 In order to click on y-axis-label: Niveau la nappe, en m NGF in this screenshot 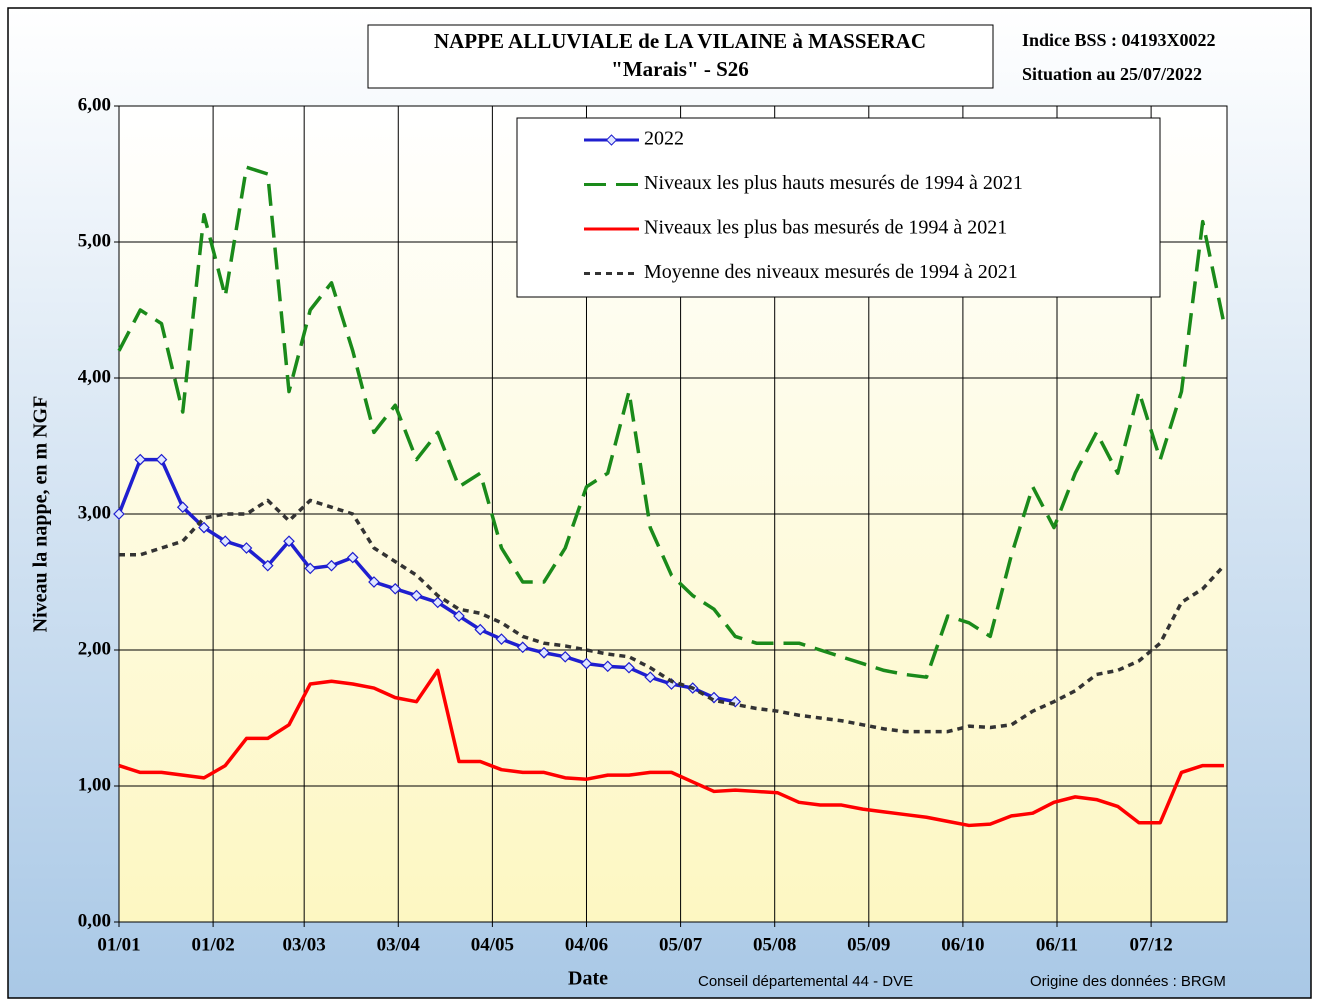, I will do `click(41, 514)`.